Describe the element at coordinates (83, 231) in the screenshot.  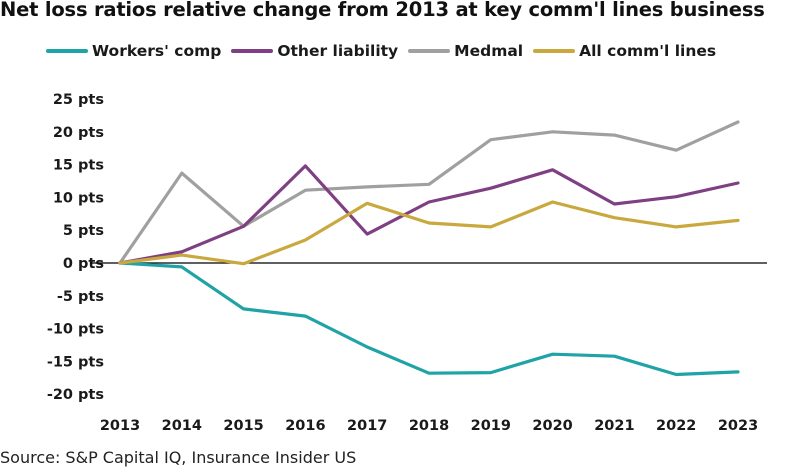
I see `y-tick-label: 5 pts` at that location.